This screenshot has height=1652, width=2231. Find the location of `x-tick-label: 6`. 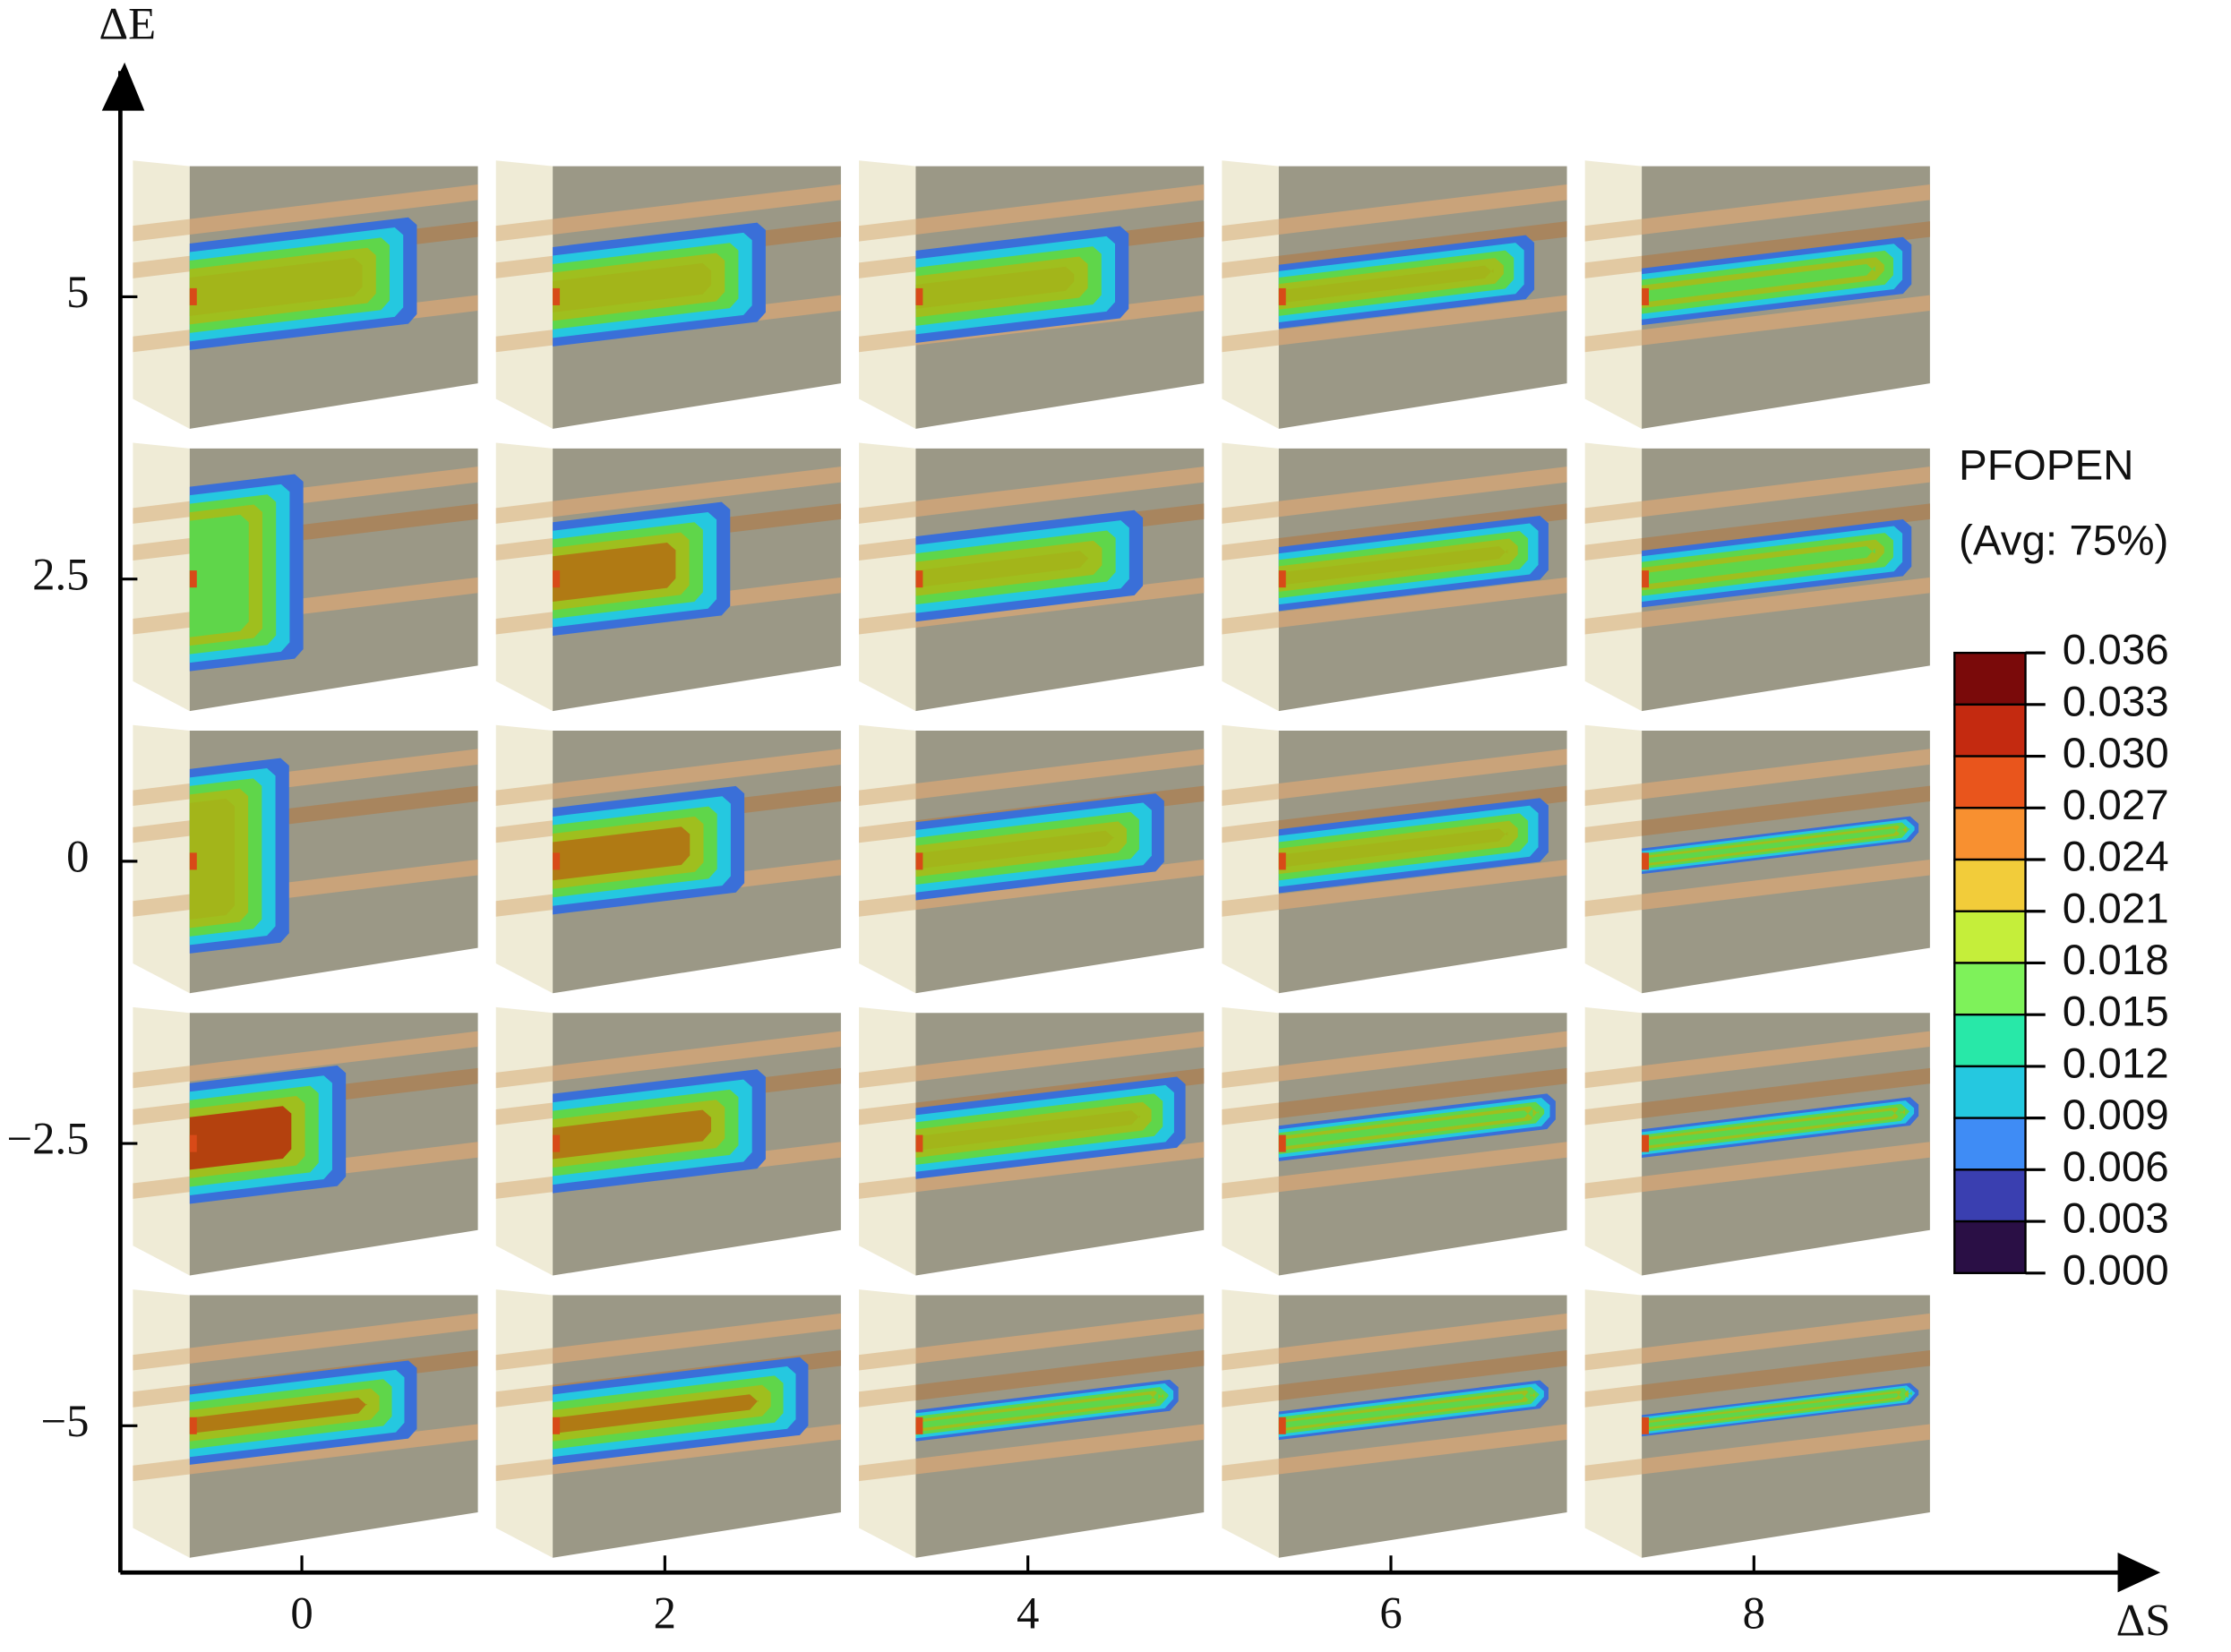

x-tick-label: 6 is located at coordinates (1390, 1613).